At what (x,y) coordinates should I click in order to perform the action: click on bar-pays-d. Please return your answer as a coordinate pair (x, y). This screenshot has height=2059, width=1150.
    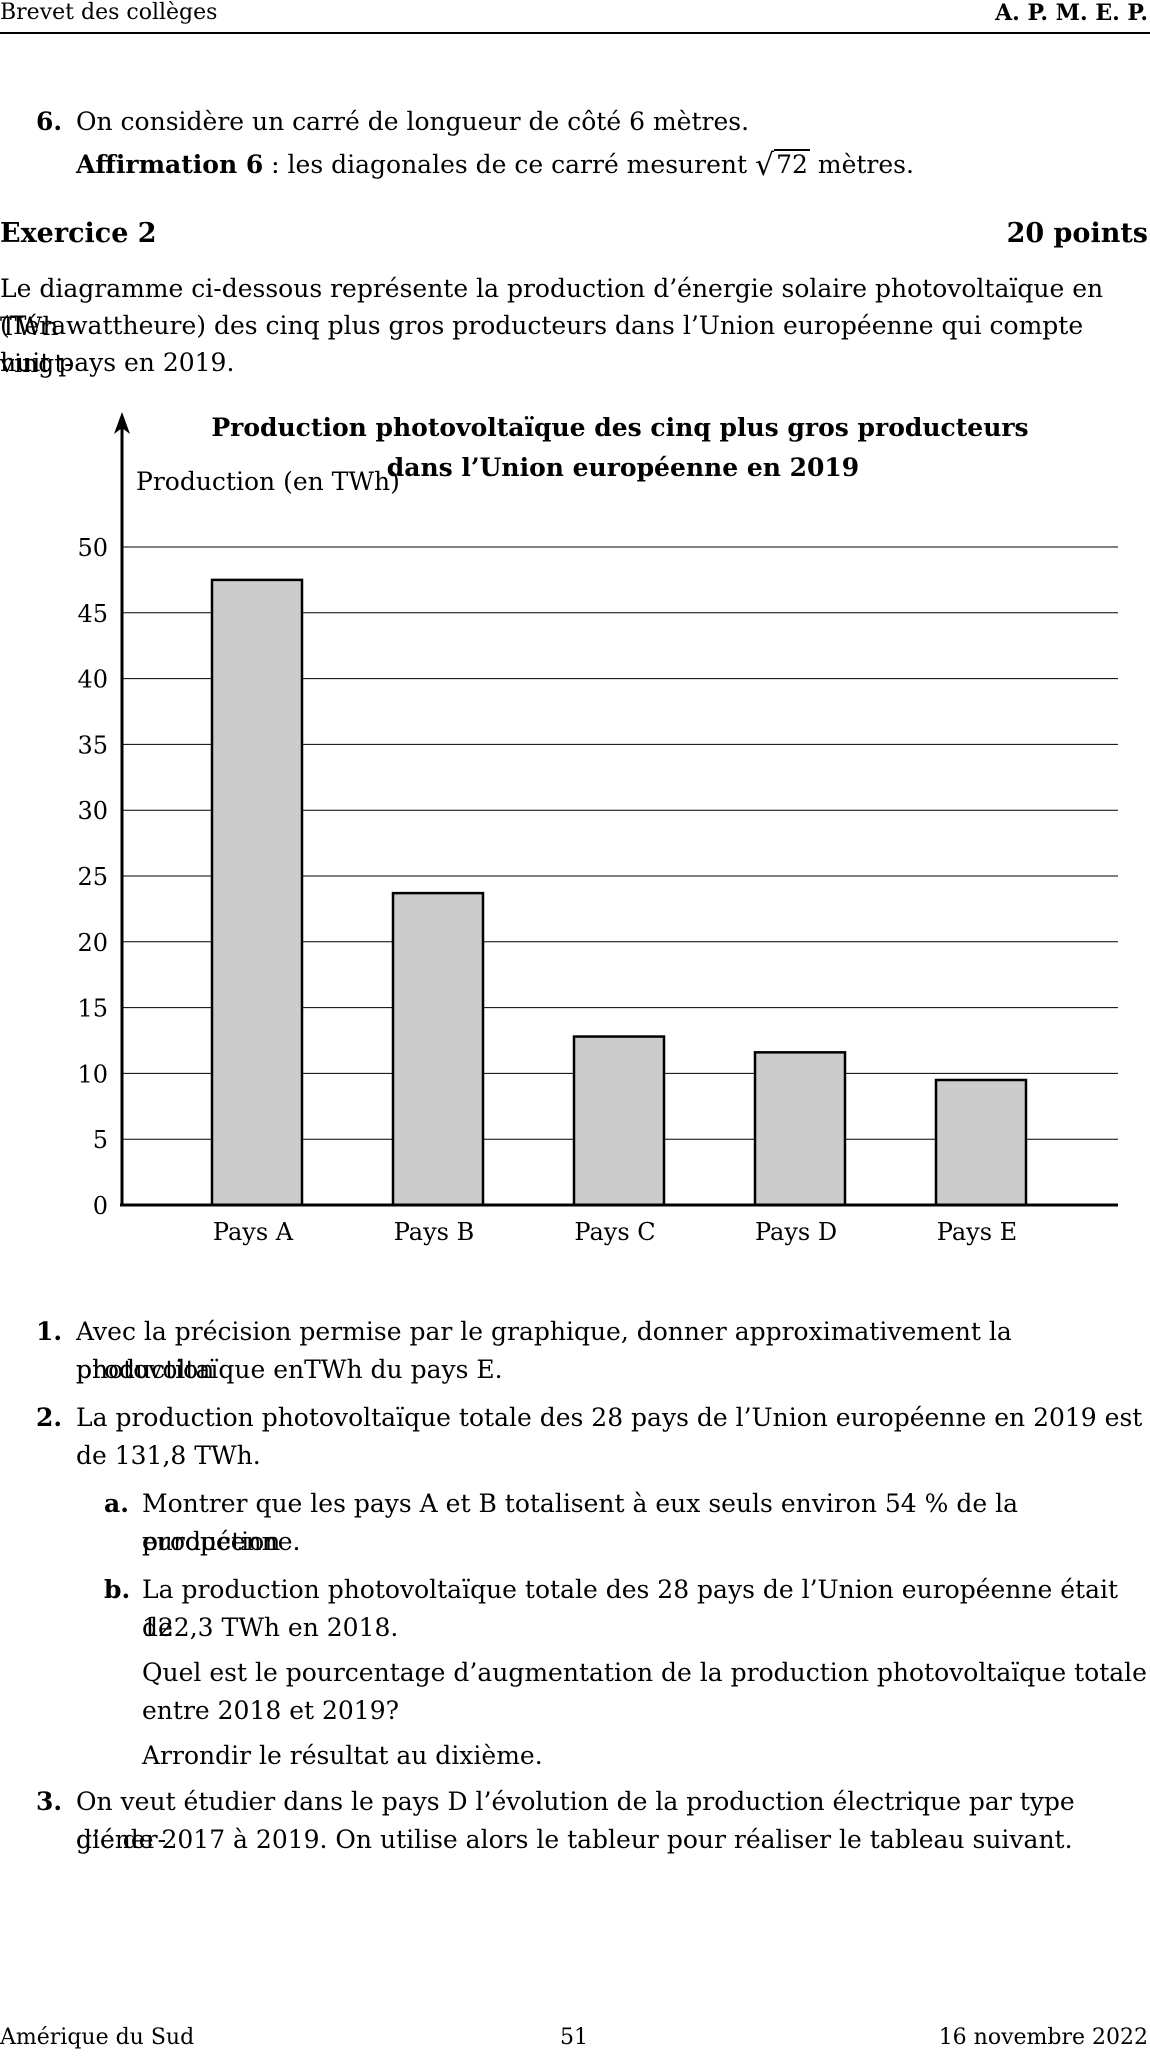
    Looking at the image, I should click on (800, 1128).